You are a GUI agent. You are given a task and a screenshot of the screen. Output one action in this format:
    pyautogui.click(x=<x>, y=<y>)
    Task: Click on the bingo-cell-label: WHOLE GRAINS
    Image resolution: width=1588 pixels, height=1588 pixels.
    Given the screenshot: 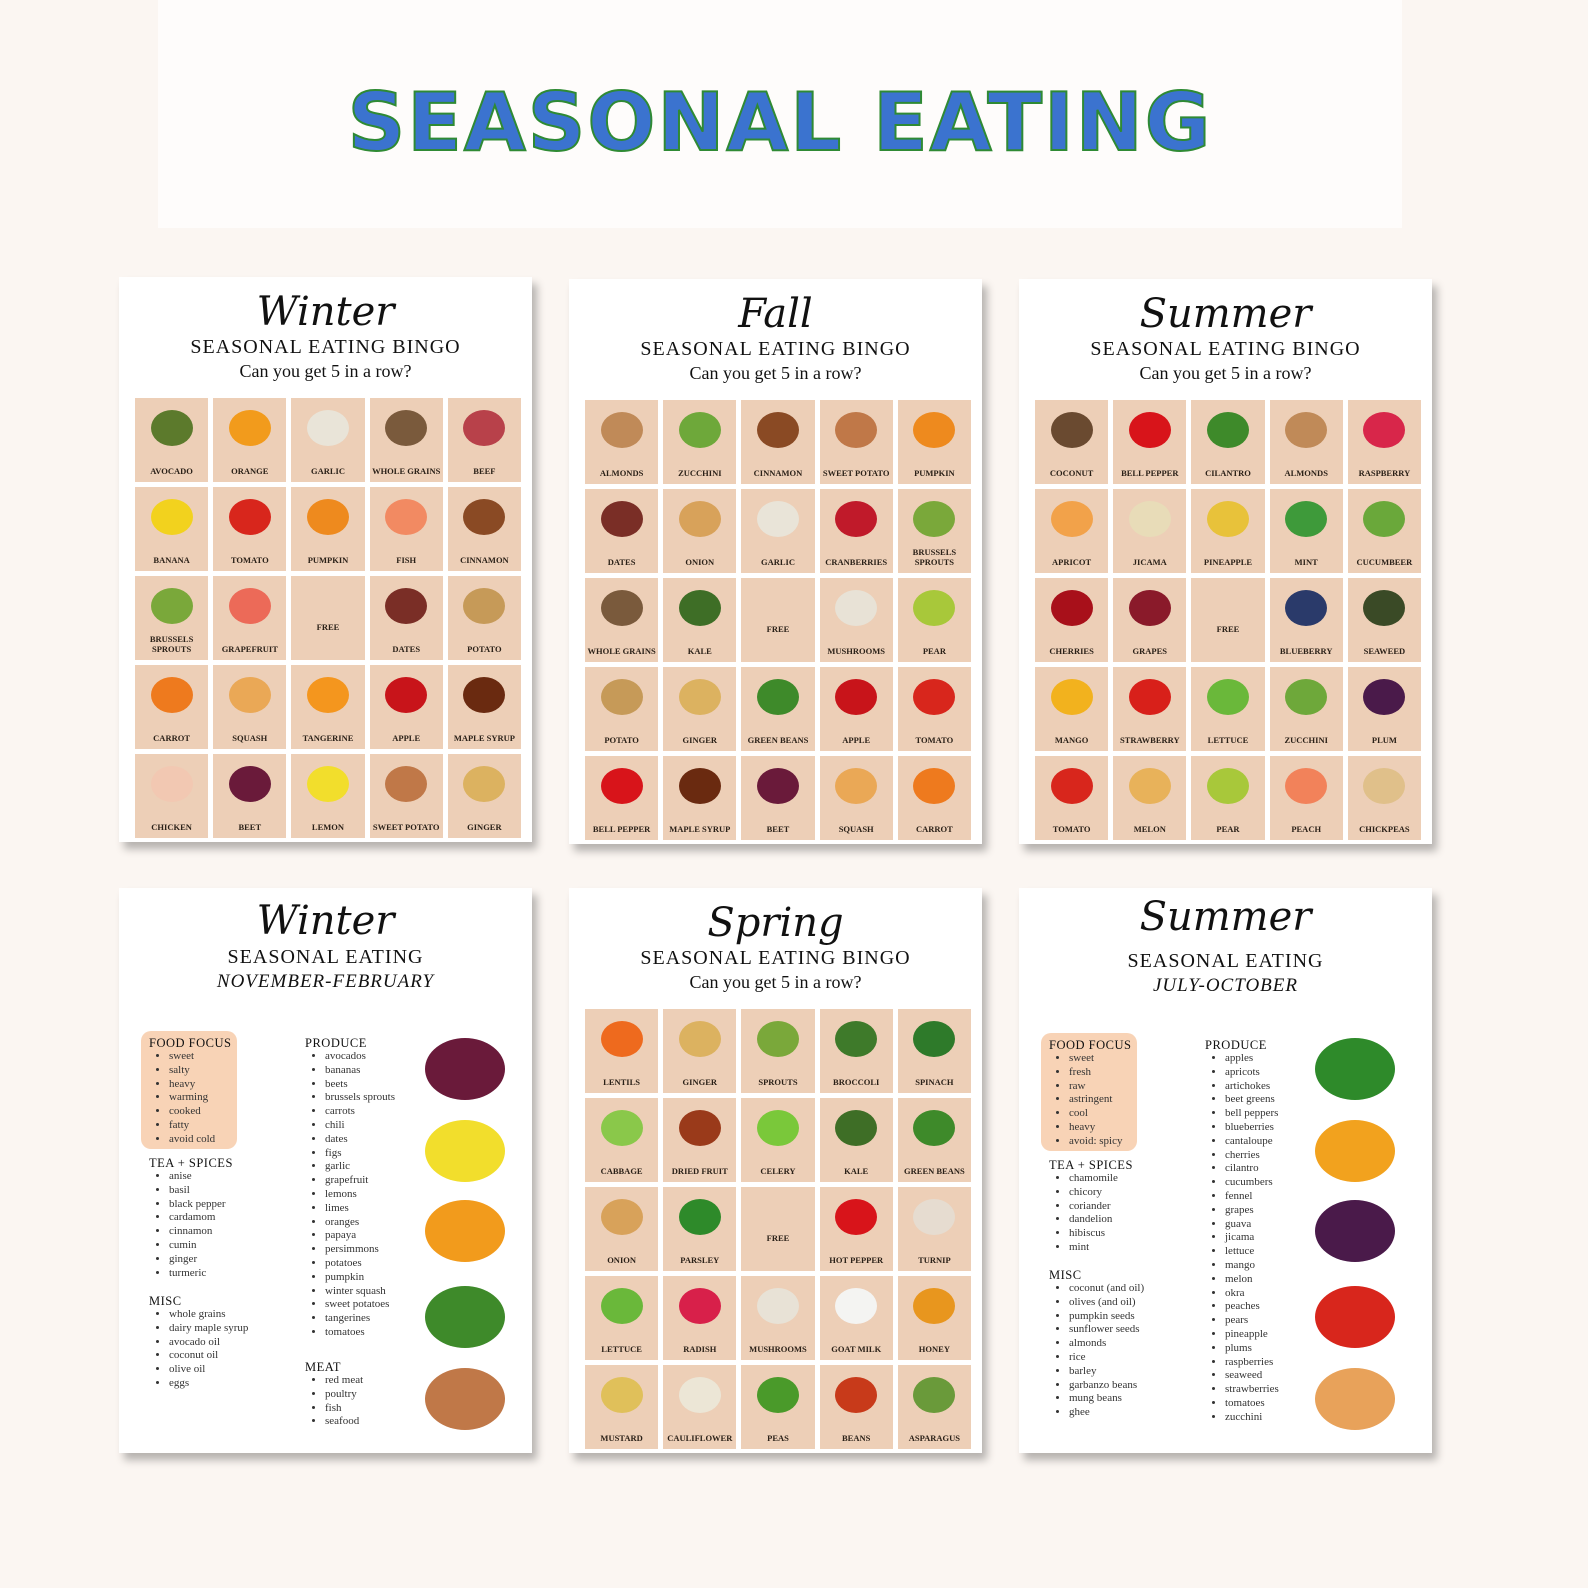 What is the action you would take?
    pyautogui.click(x=406, y=471)
    